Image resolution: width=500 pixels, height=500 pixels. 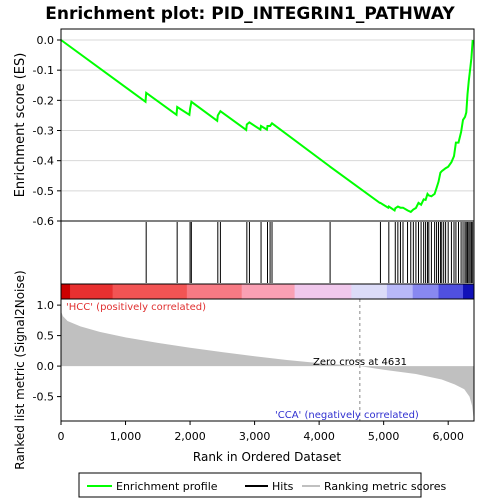 What do you see at coordinates (43, 100) in the screenshot?
I see `es-y-tick-label: -0.2` at bounding box center [43, 100].